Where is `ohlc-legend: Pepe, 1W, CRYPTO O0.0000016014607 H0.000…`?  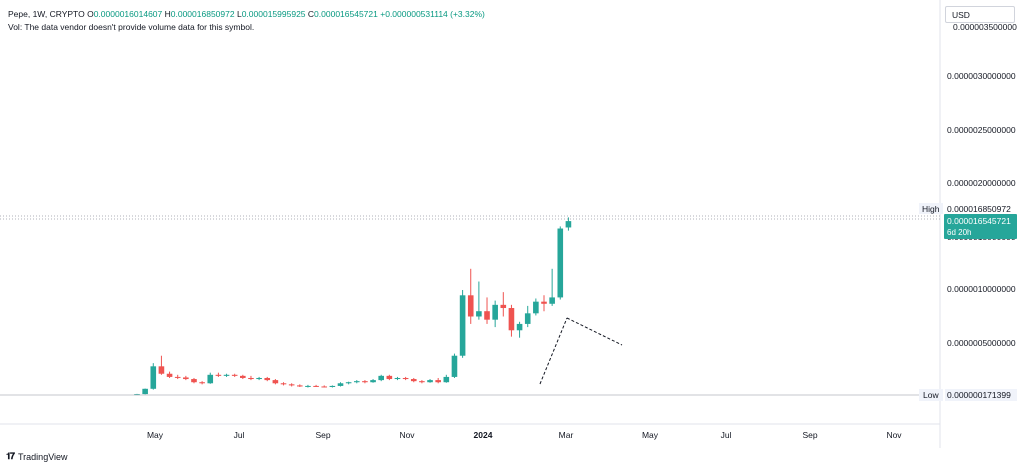 ohlc-legend: Pepe, 1W, CRYPTO O0.0000016014607 H0.000… is located at coordinates (246, 14).